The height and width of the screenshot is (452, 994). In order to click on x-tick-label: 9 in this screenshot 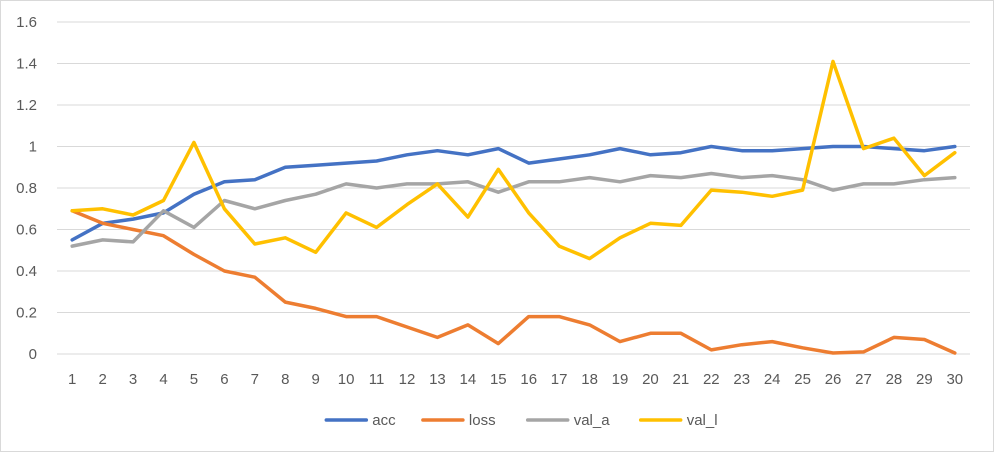, I will do `click(316, 379)`.